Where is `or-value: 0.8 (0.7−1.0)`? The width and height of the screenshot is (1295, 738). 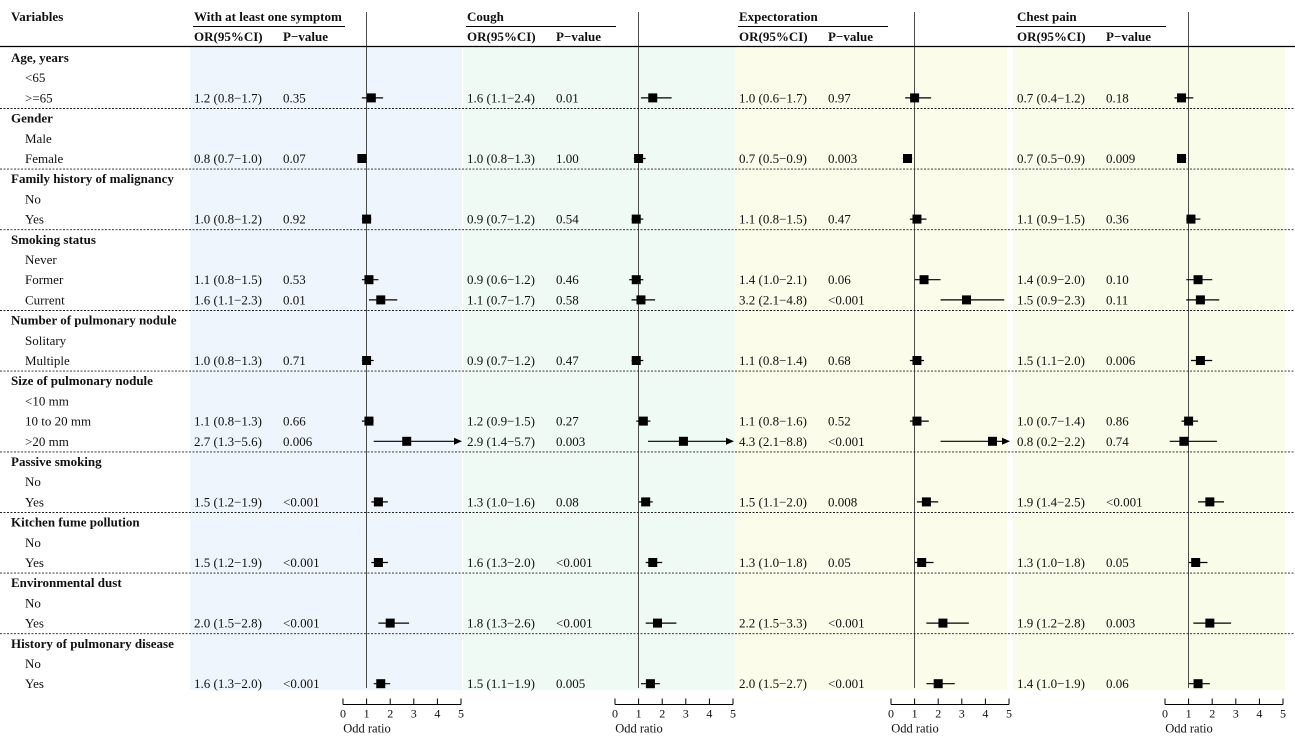 or-value: 0.8 (0.7−1.0) is located at coordinates (228, 158).